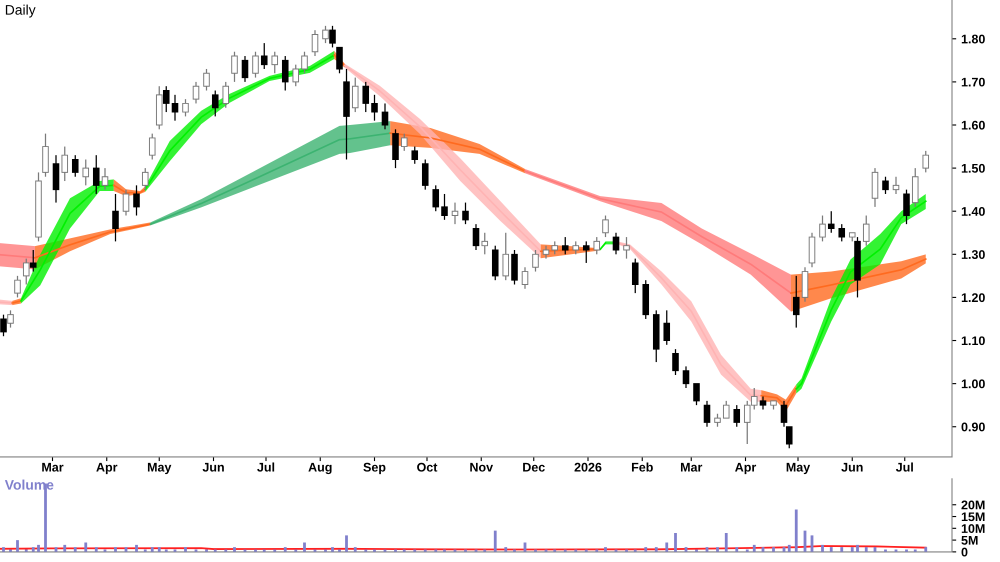  Describe the element at coordinates (973, 528) in the screenshot. I see `y-tick-label: 10M` at that location.